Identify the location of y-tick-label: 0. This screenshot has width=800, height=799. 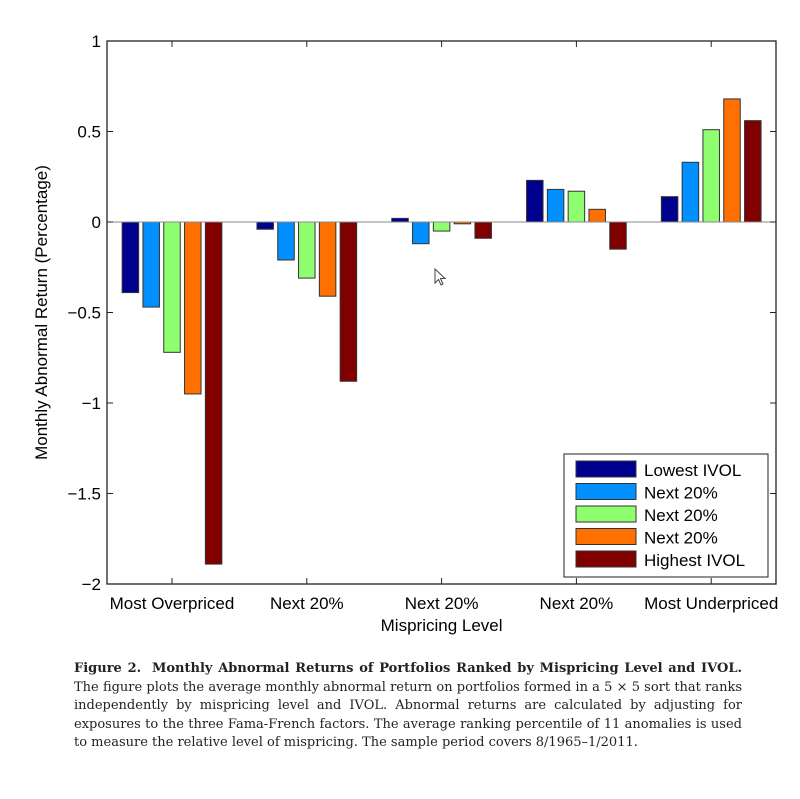
(96, 222).